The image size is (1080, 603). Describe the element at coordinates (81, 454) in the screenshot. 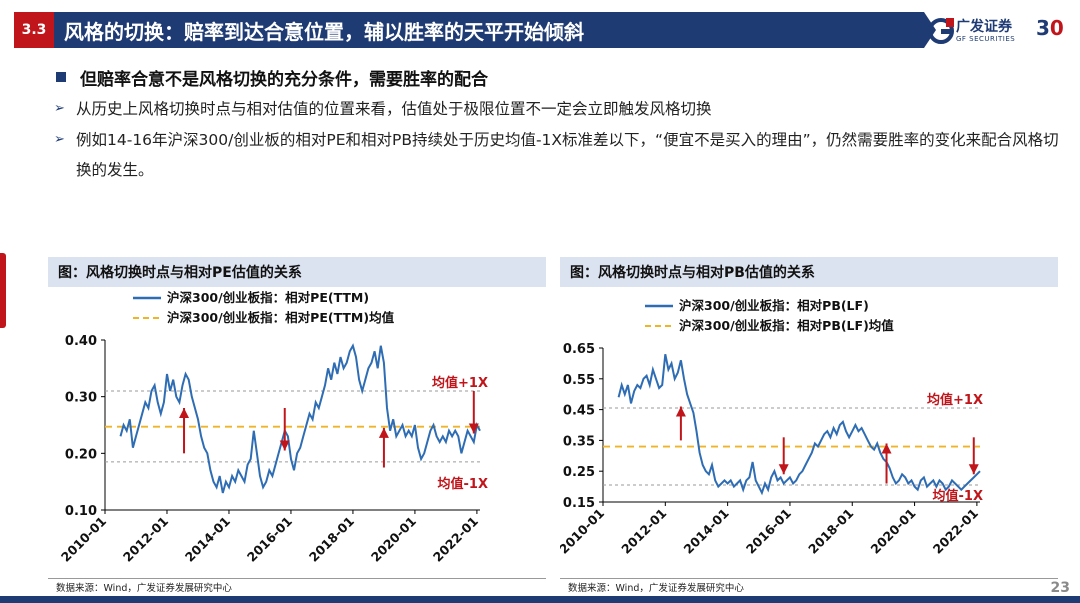

I see `y-tick-label: 0.20` at that location.